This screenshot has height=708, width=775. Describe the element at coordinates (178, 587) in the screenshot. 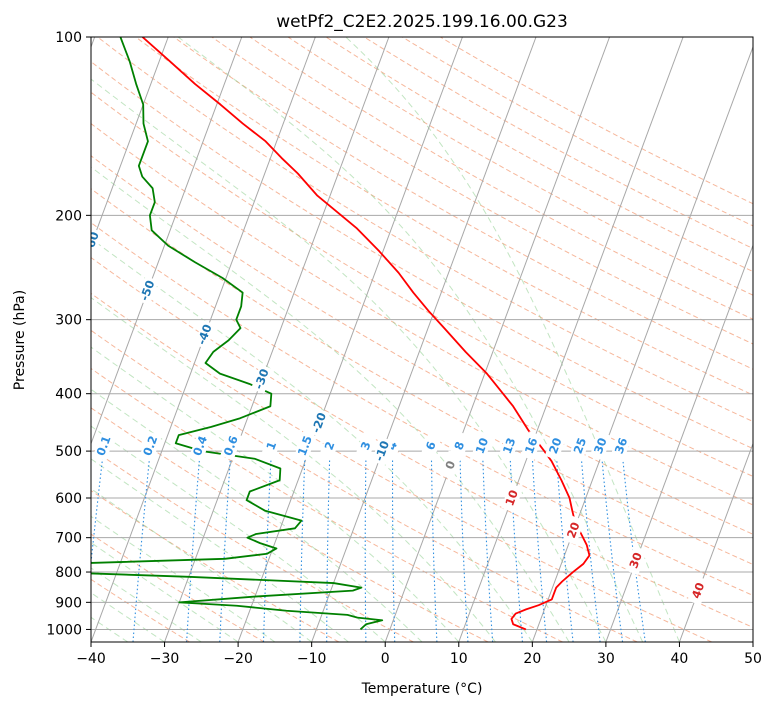

I see `dry-adiabat-line` at that location.